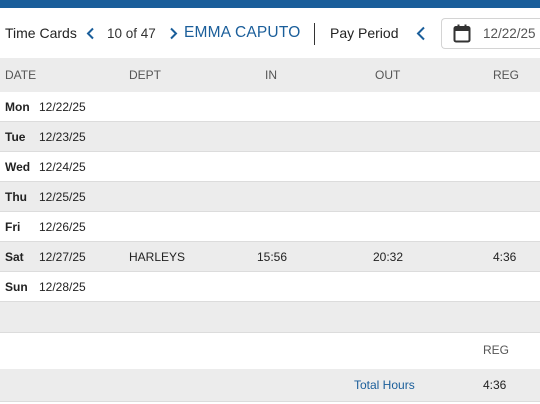 The height and width of the screenshot is (404, 540). Describe the element at coordinates (270, 317) in the screenshot. I see `empty-row` at that location.